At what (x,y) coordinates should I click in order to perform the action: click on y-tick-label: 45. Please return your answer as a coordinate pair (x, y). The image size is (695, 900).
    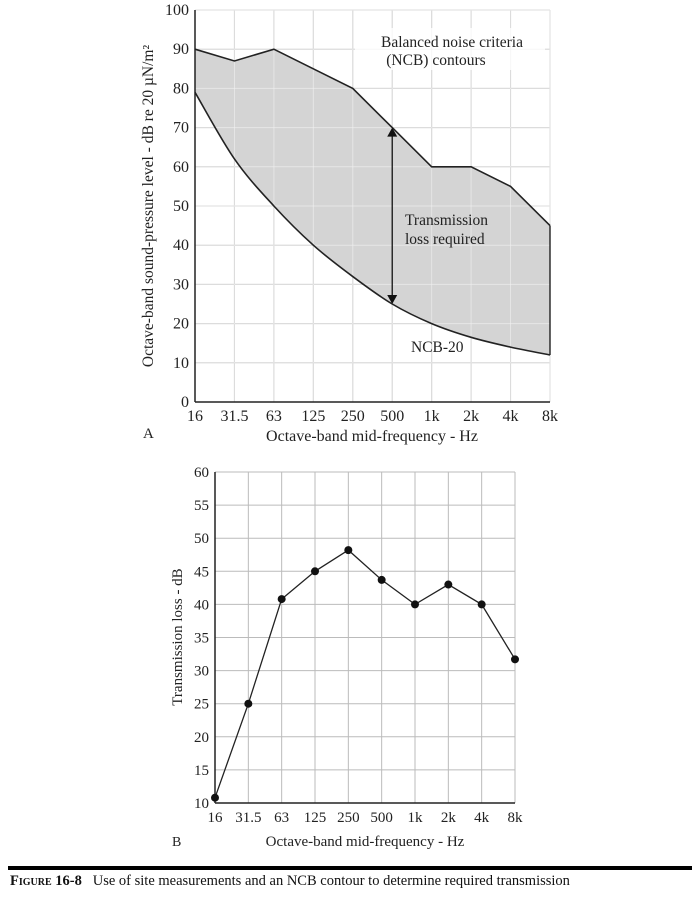
    Looking at the image, I should click on (201, 572).